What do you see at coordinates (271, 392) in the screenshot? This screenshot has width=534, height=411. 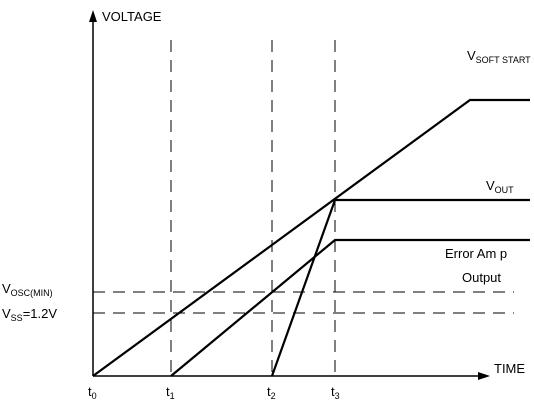 I see `time-label: t2` at bounding box center [271, 392].